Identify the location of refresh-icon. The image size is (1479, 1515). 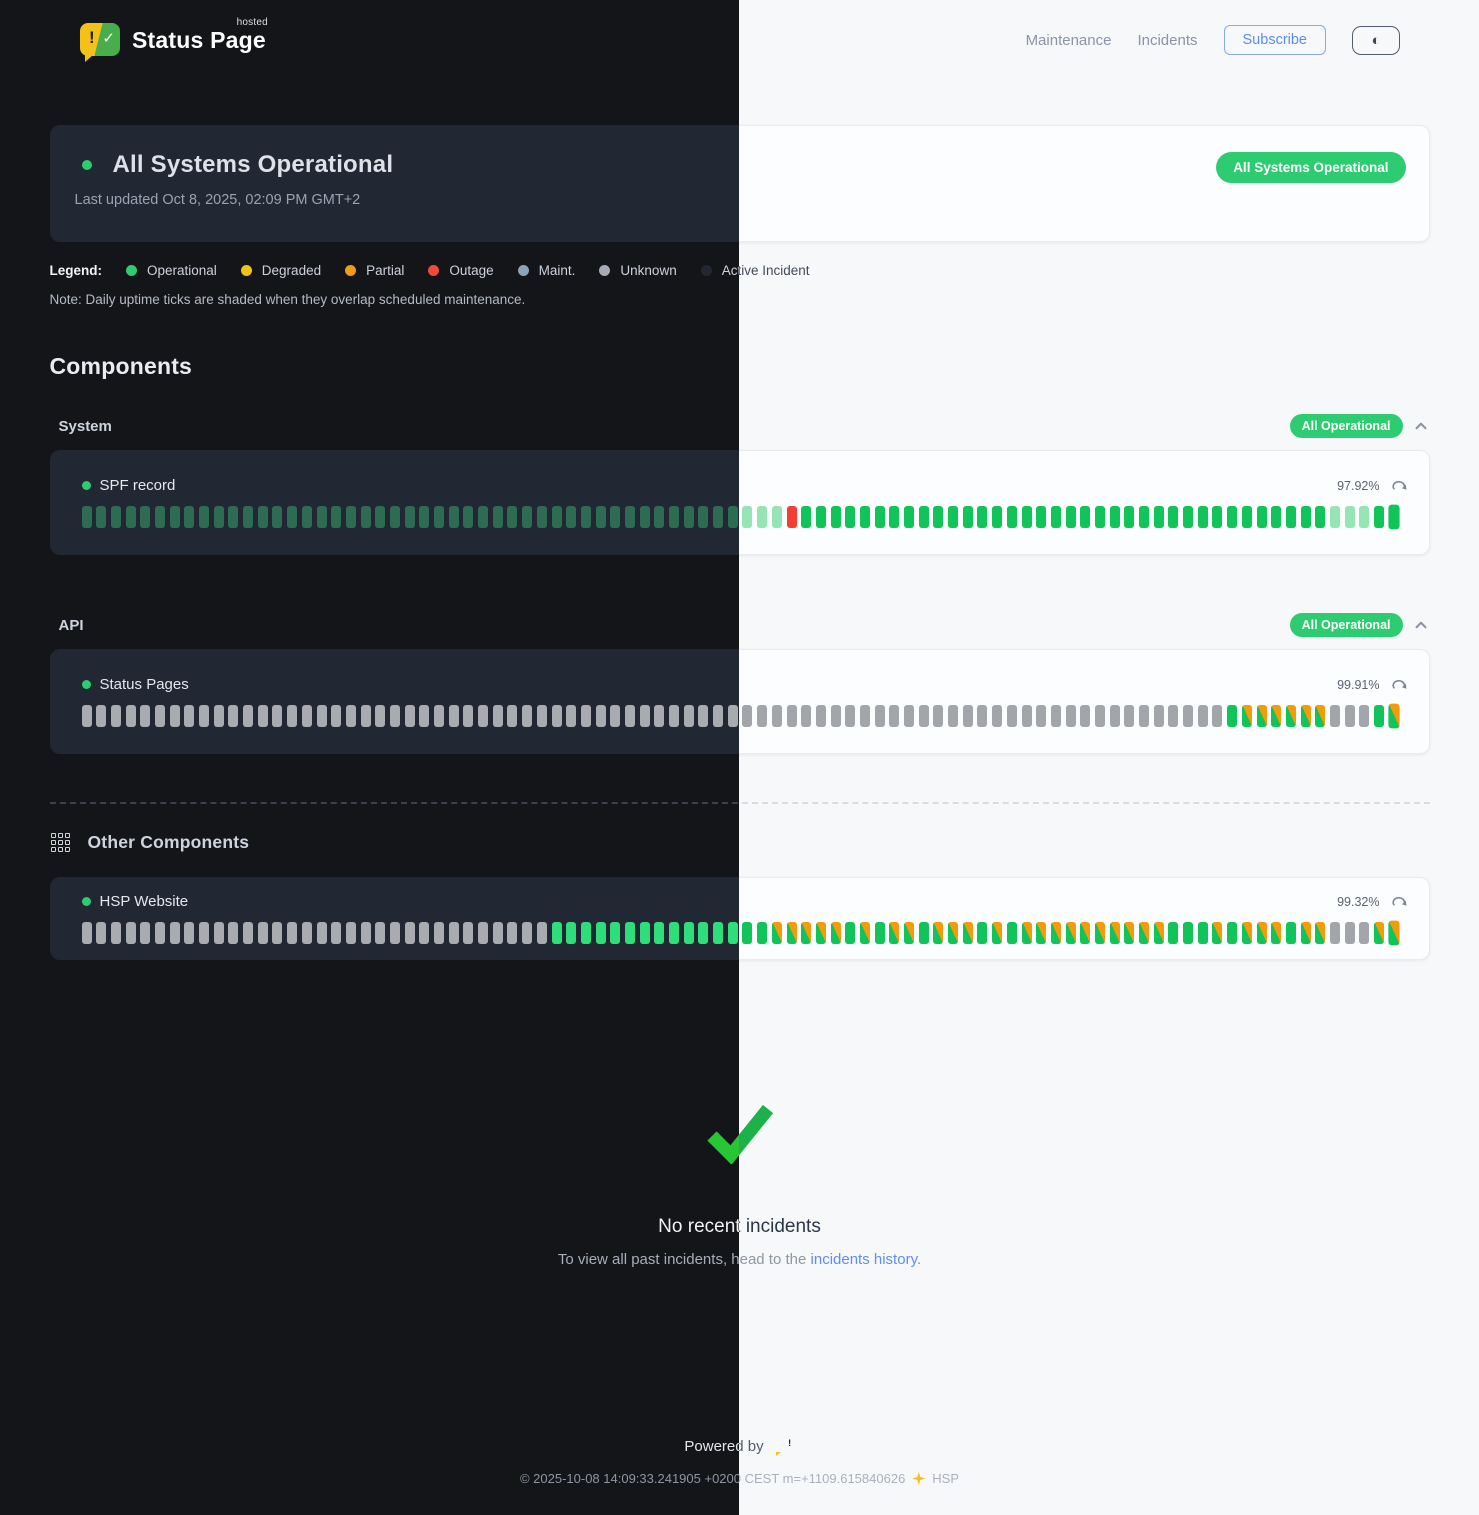
(1399, 902).